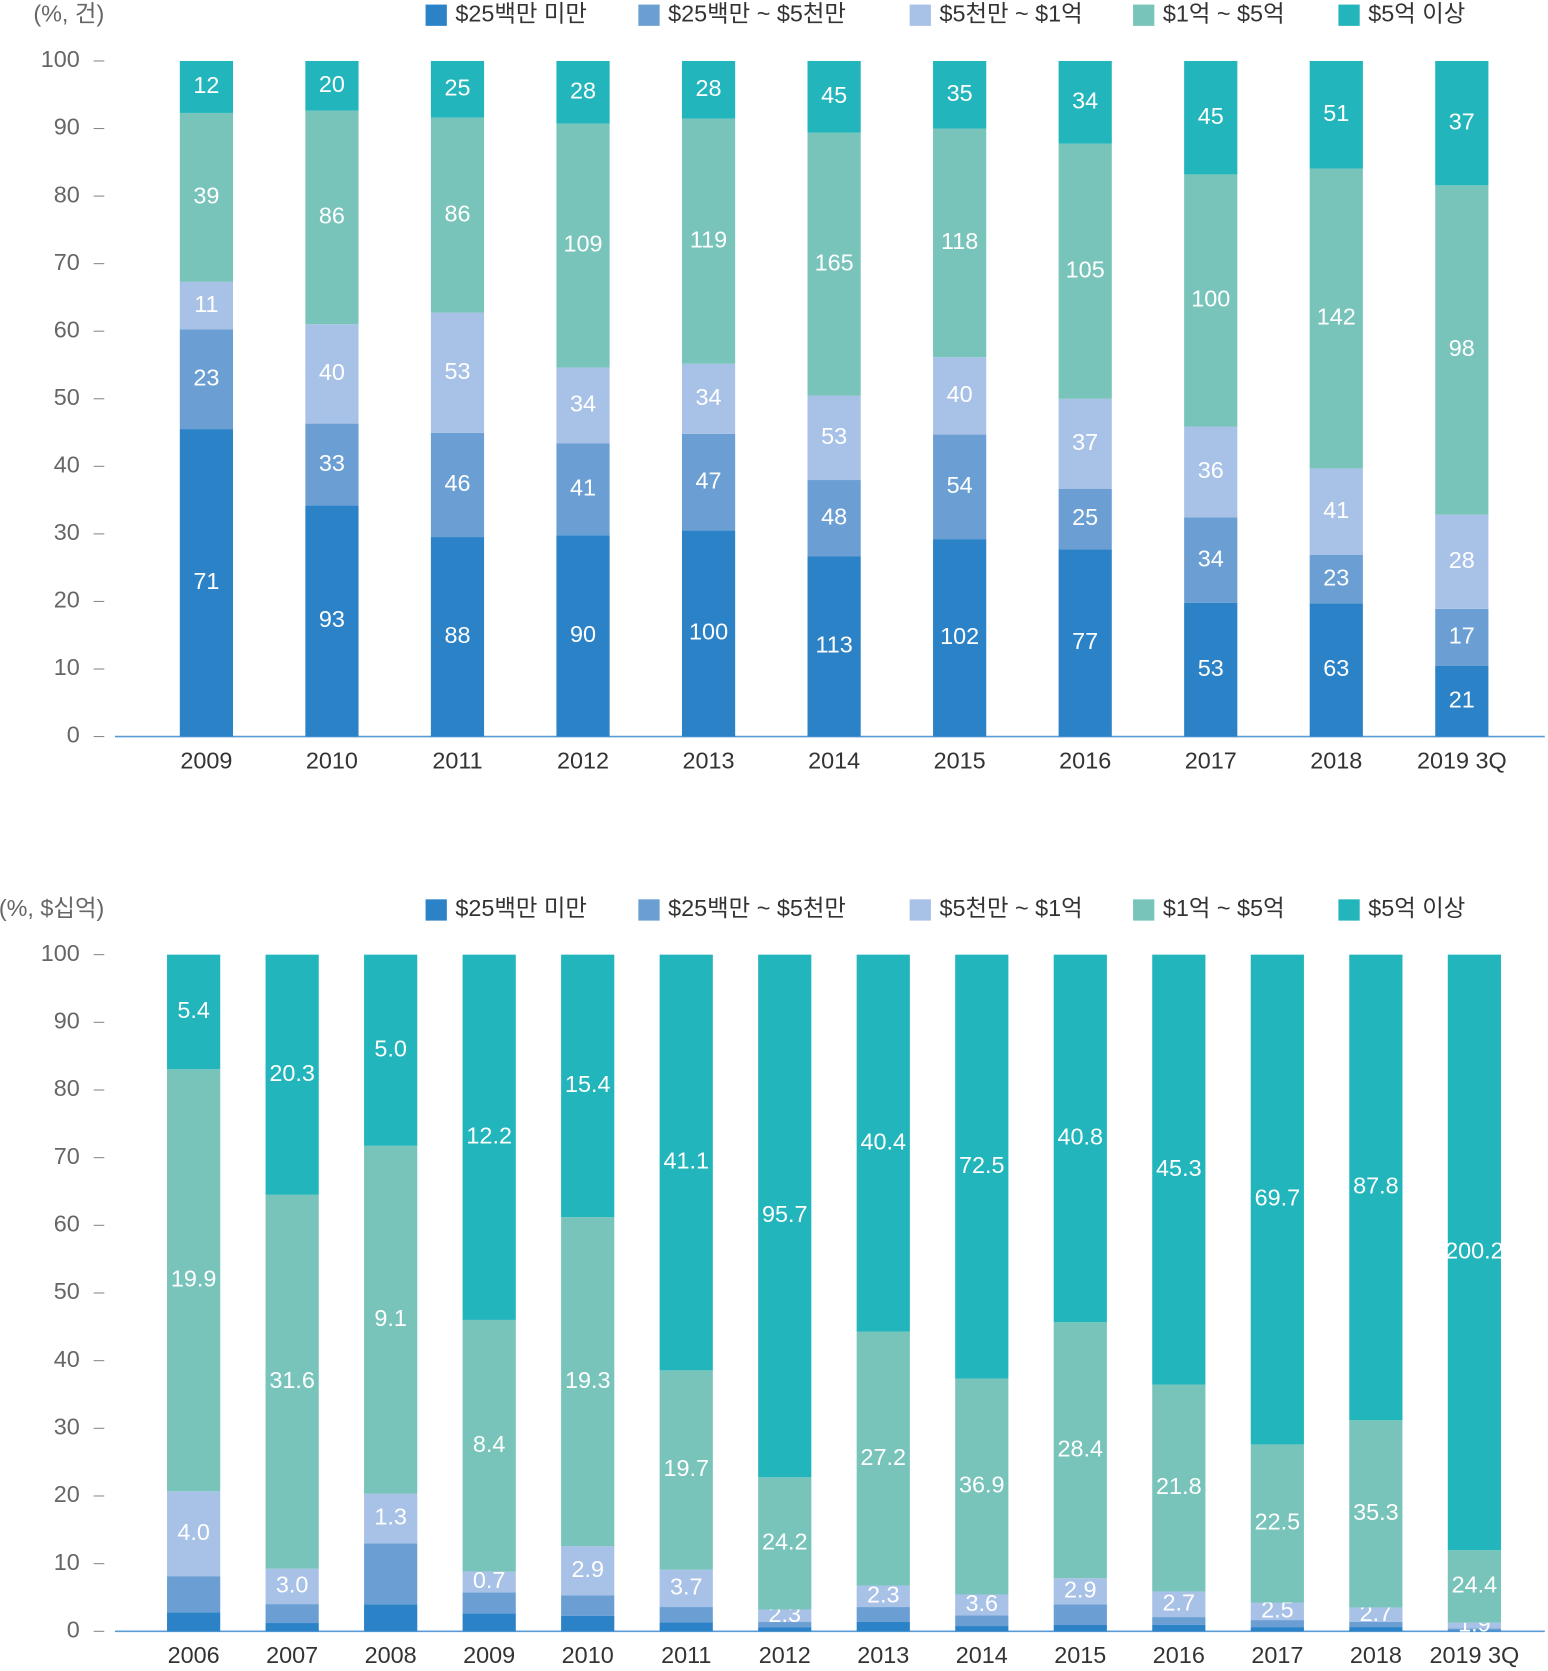 Image resolution: width=1548 pixels, height=1671 pixels. What do you see at coordinates (1278, 1522) in the screenshot?
I see `value-label: 22.5` at bounding box center [1278, 1522].